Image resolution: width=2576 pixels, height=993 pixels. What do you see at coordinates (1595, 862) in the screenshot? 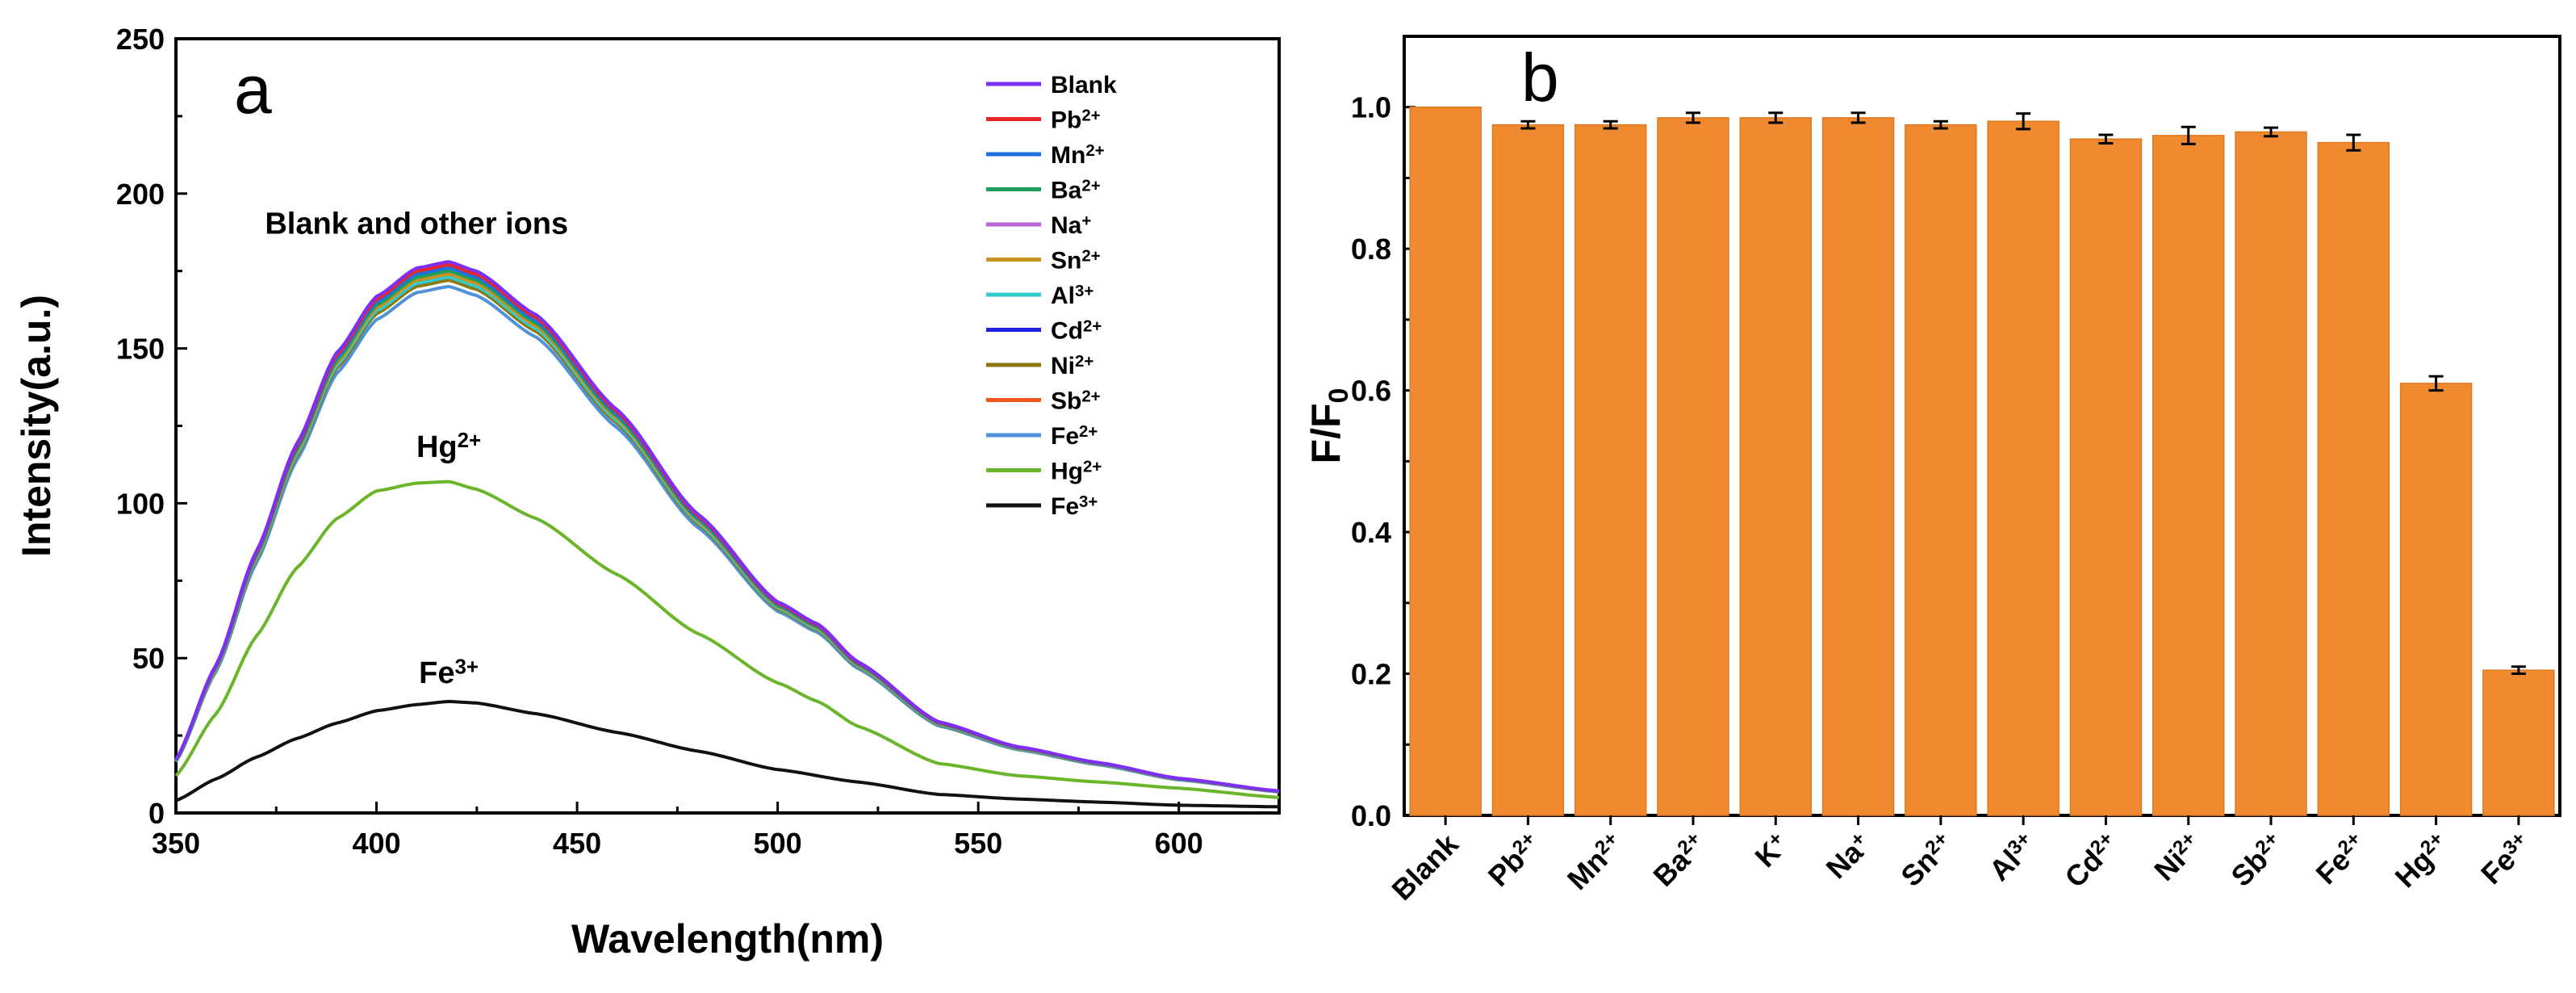
I see `x-tick-label-Mn2+: Mn2+` at bounding box center [1595, 862].